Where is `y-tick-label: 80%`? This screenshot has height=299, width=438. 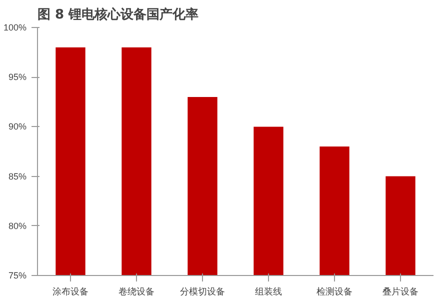 y-tick-label: 80% is located at coordinates (17, 225).